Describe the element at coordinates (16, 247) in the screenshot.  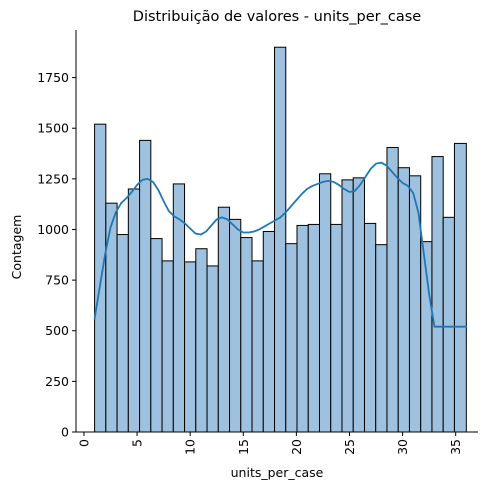
I see `y-axis-label: Contagem` at that location.